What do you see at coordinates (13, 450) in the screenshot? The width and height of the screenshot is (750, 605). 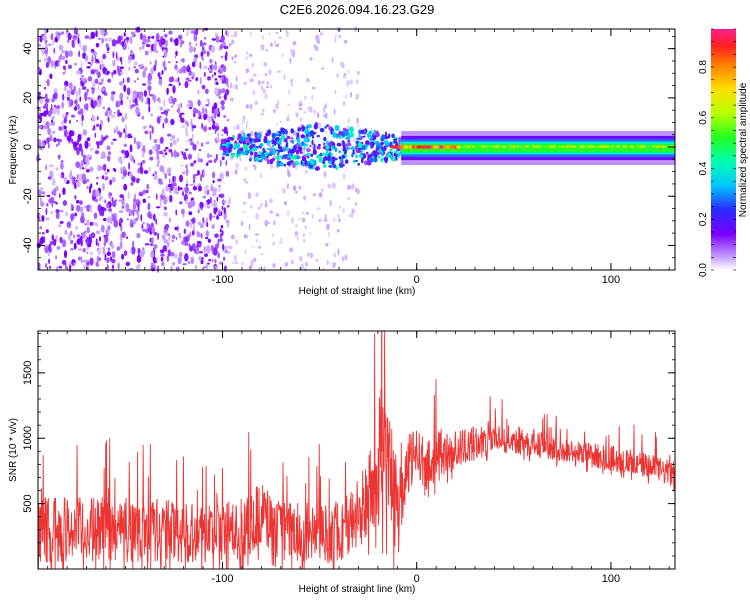 I see `snr-ylabel: SNR (10 * v/v)` at bounding box center [13, 450].